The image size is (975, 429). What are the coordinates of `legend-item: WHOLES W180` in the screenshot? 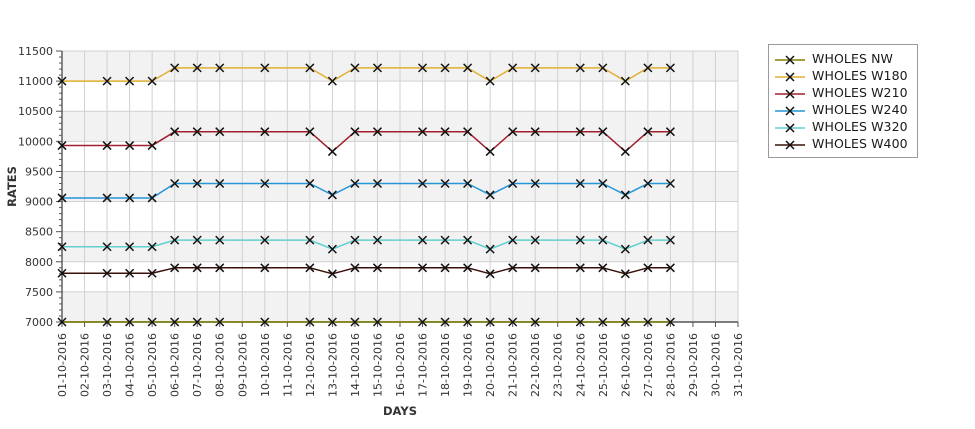 It's located at (841, 75).